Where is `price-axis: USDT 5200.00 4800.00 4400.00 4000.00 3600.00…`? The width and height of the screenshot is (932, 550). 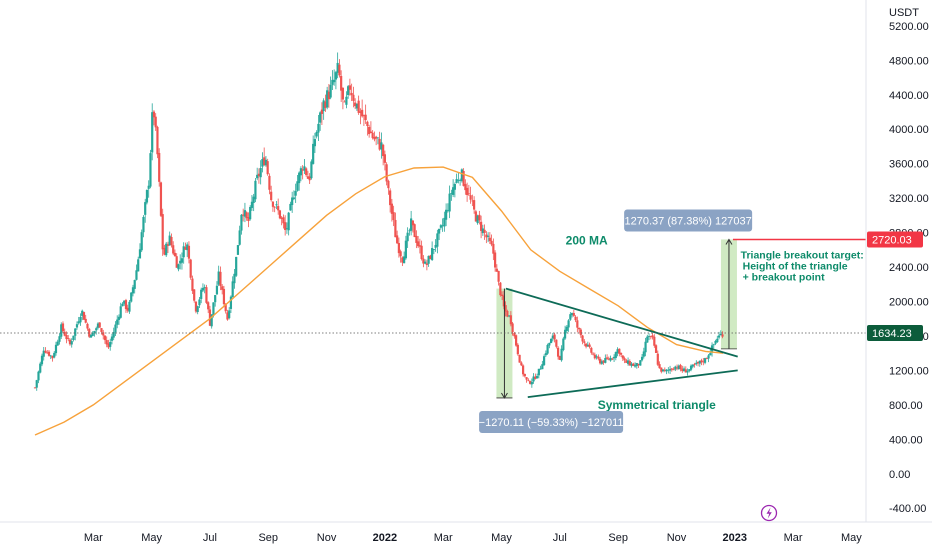
price-axis: USDT 5200.00 4800.00 4400.00 4000.00 3600.00… is located at coordinates (897, 261).